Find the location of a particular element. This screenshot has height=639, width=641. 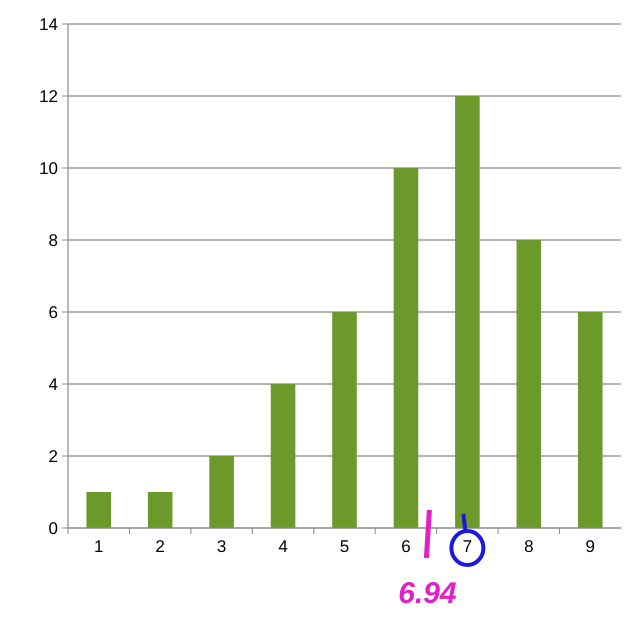

y-tick-label: 2 is located at coordinates (53, 456).